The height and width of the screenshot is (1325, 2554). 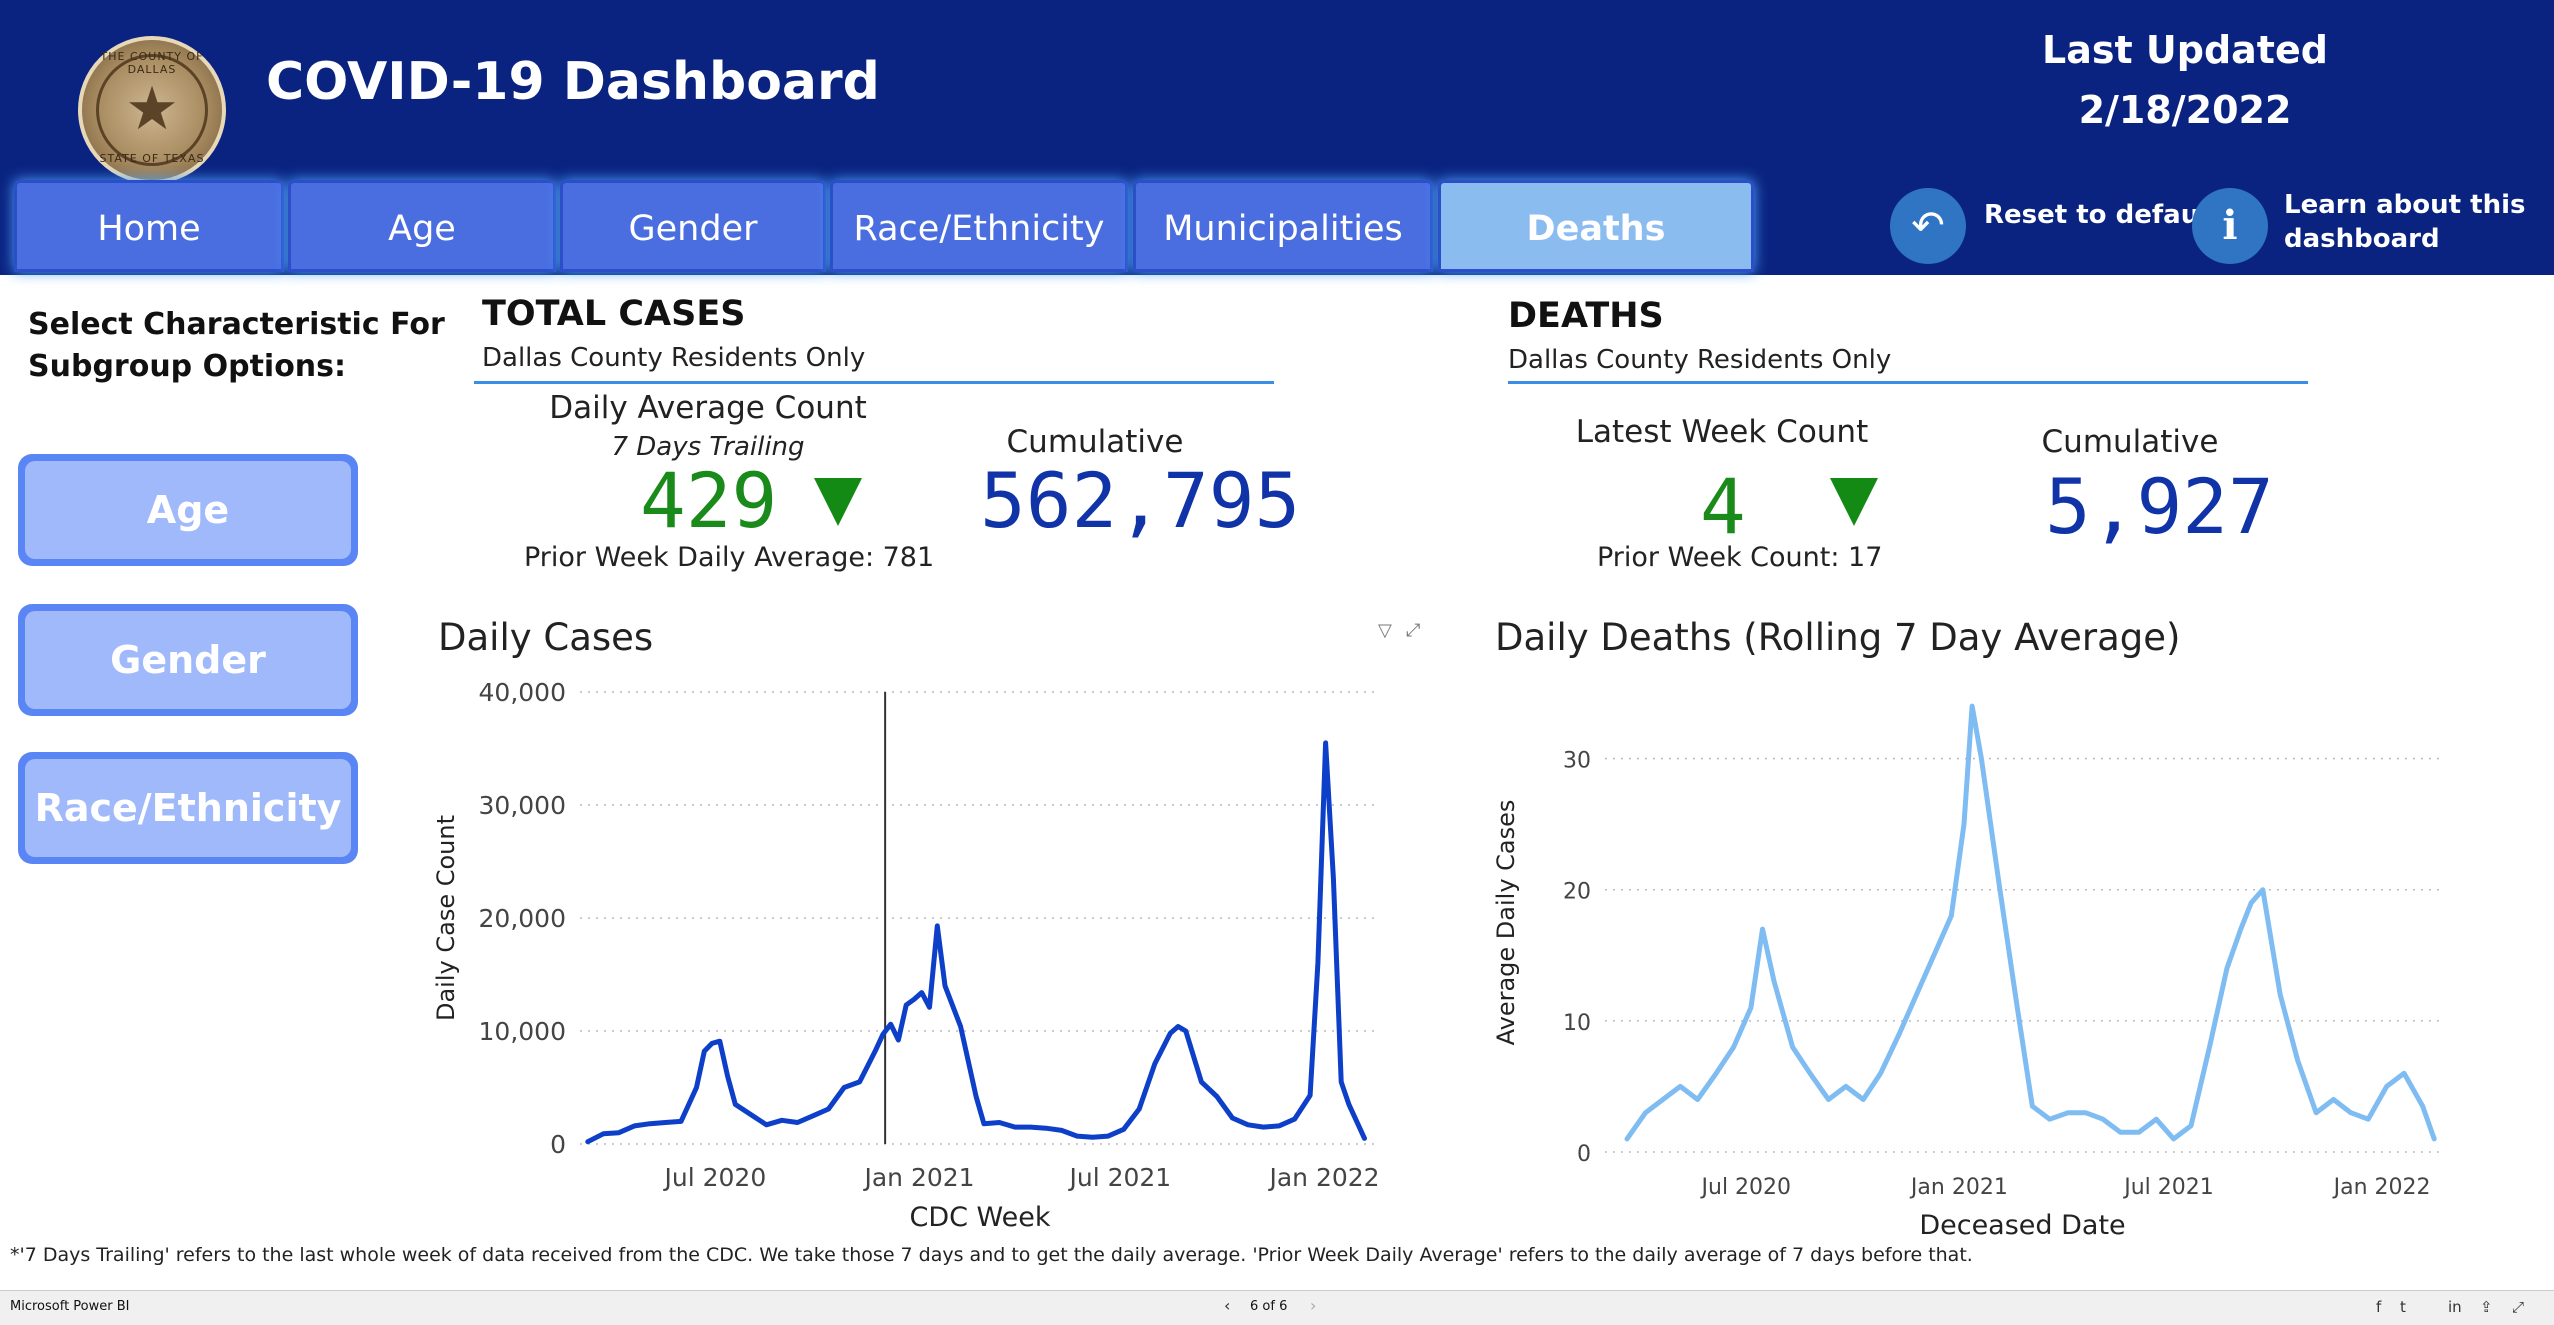 What do you see at coordinates (1722, 432) in the screenshot?
I see `latest-week-count-label: Latest Week Count` at bounding box center [1722, 432].